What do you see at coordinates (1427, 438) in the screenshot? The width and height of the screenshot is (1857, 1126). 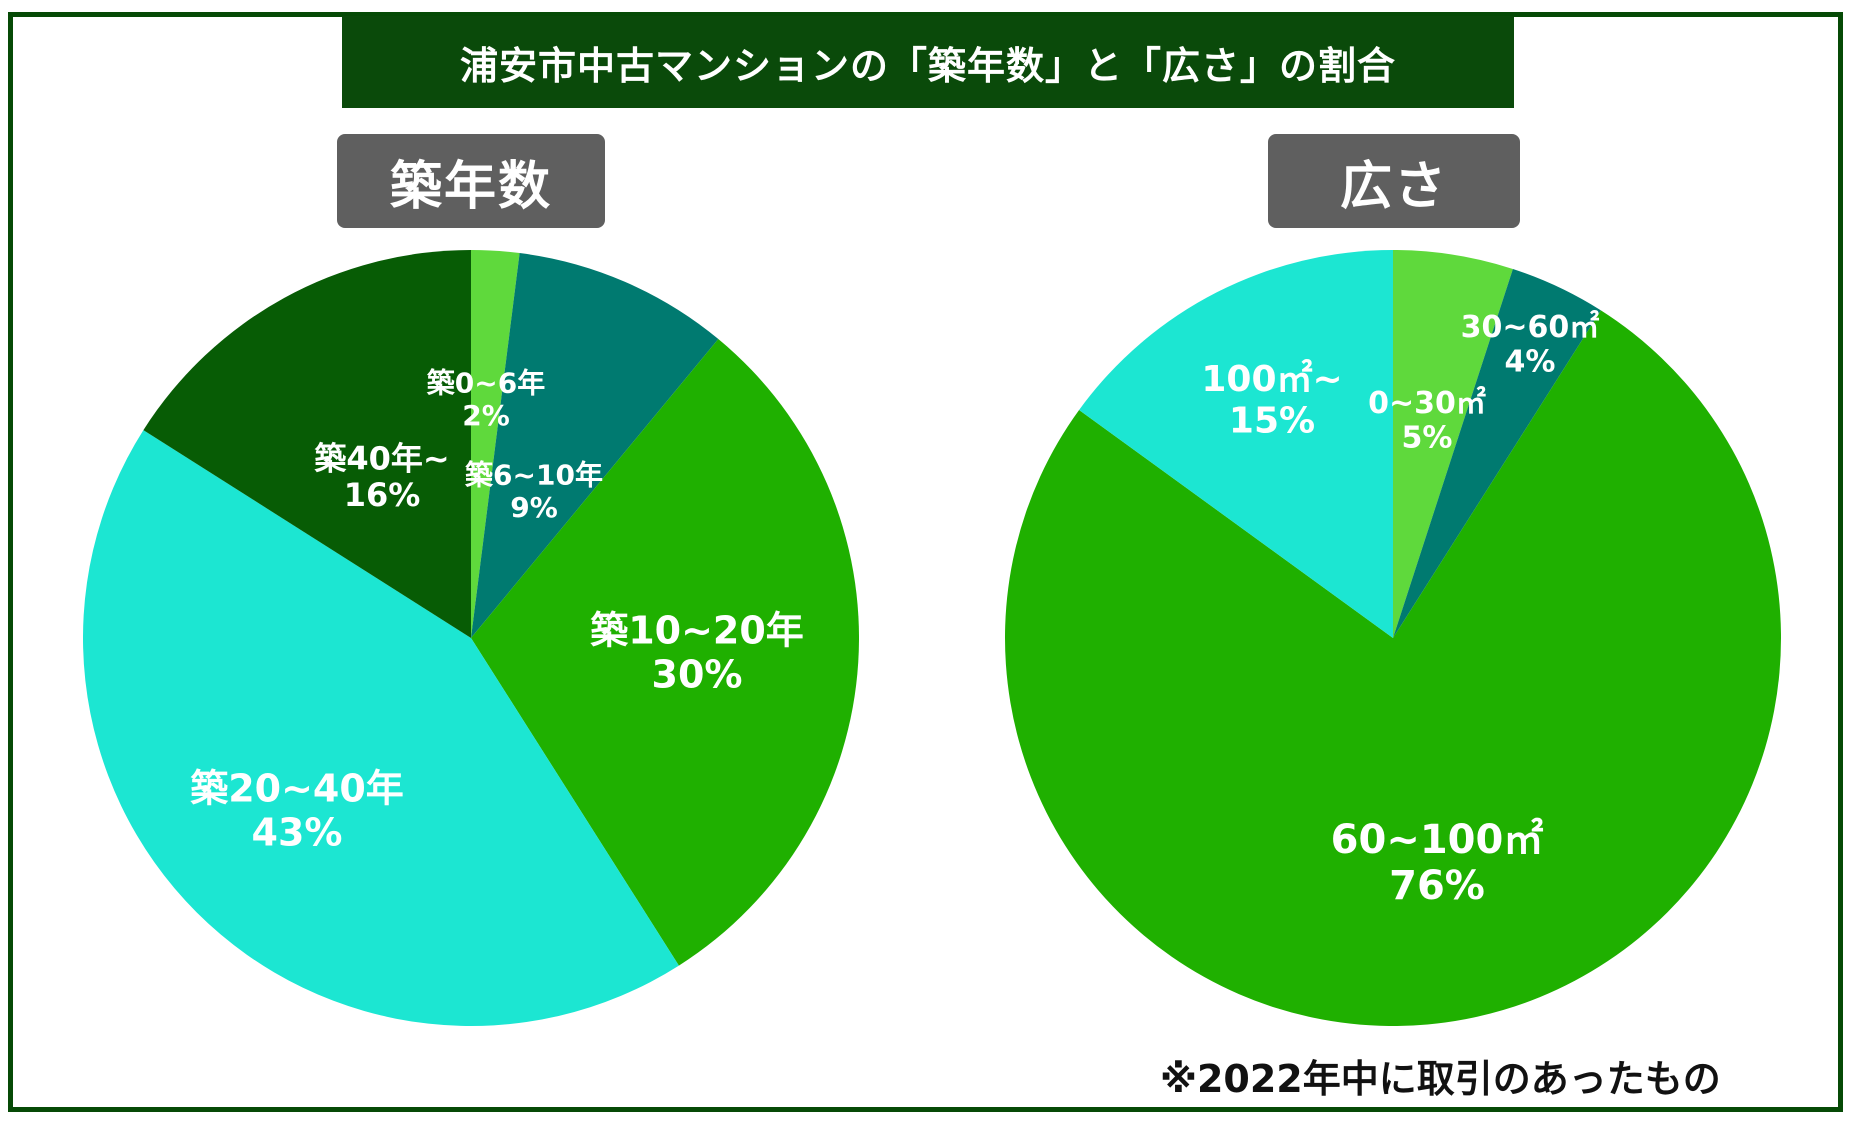 I see `slice-percent-label: 5%` at bounding box center [1427, 438].